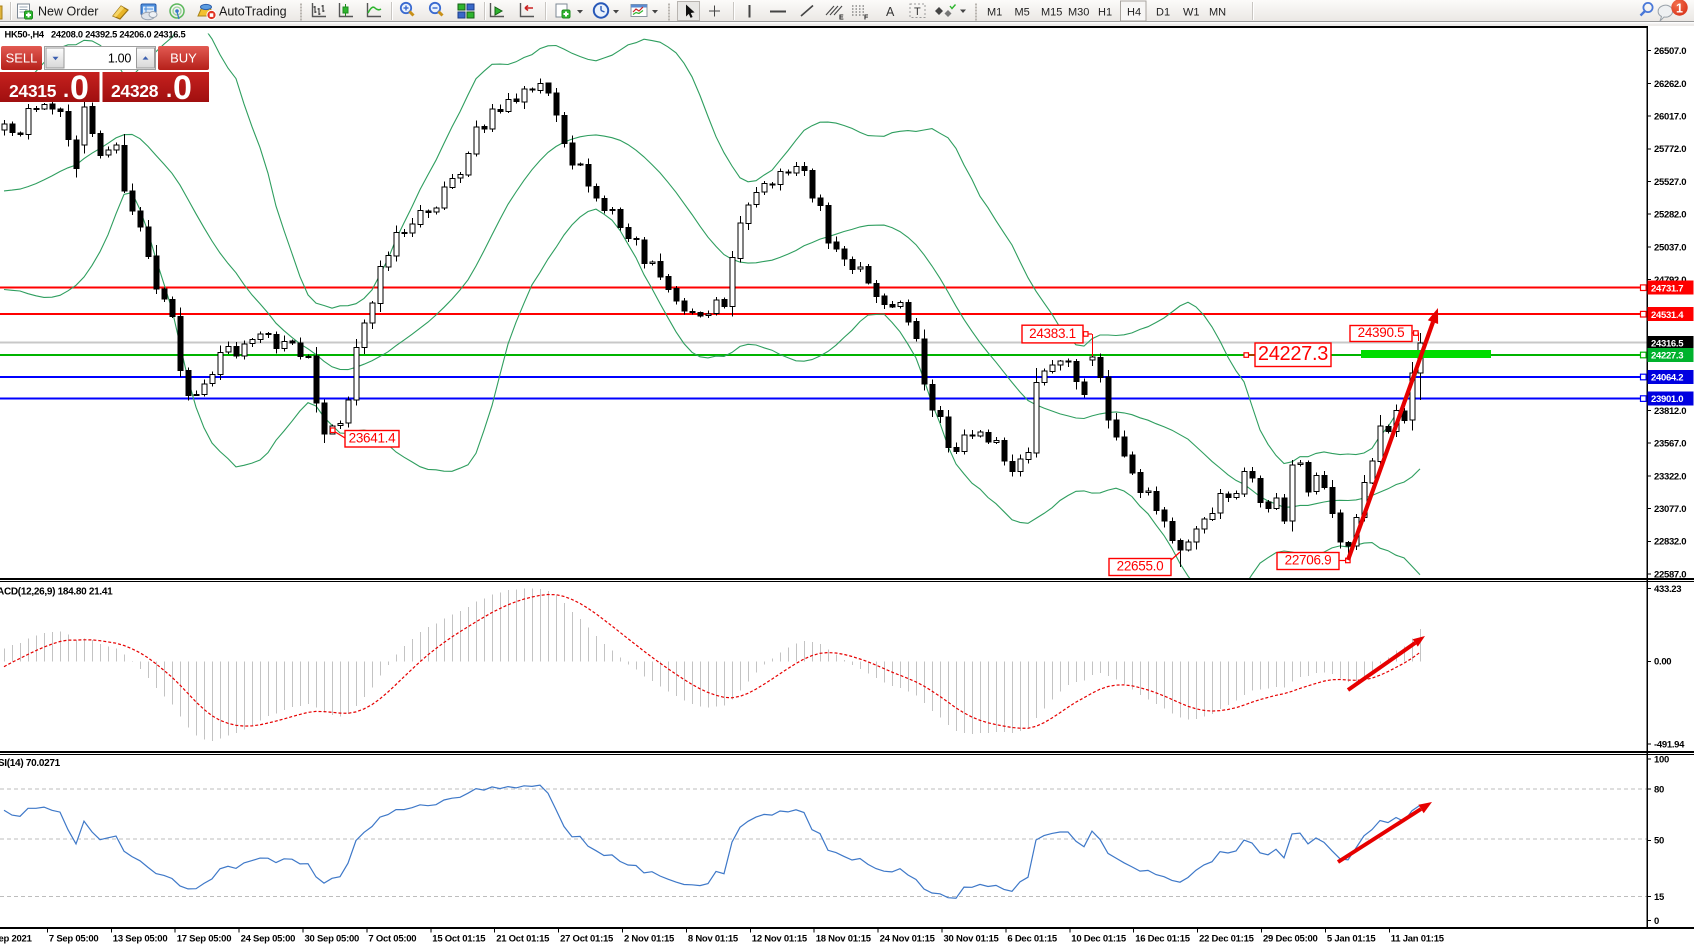 The width and height of the screenshot is (1694, 946). I want to click on svg-text: 24531.4, so click(1667, 315).